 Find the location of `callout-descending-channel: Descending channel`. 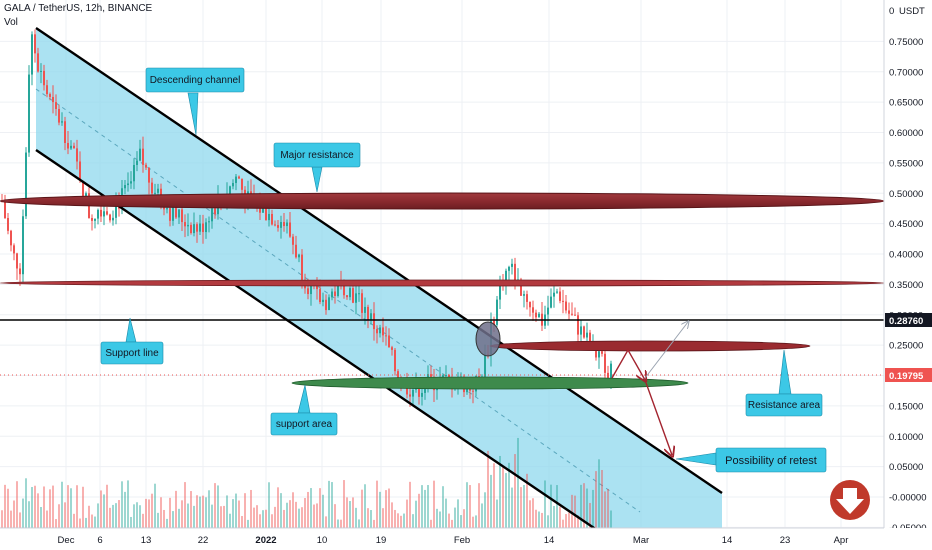

callout-descending-channel: Descending channel is located at coordinates (195, 101).